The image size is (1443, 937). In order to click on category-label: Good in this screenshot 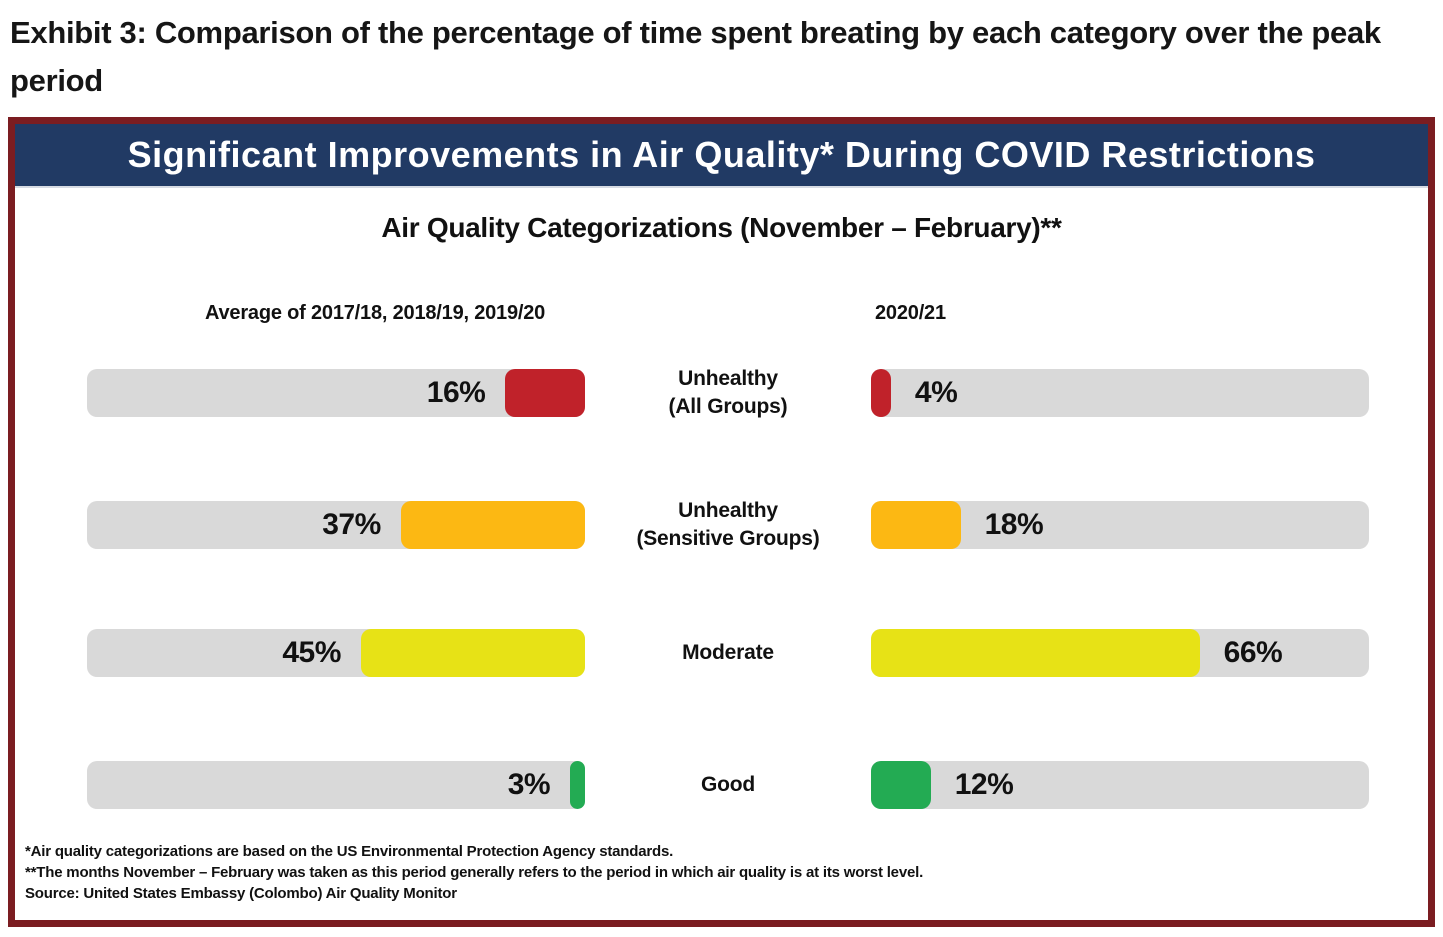, I will do `click(728, 785)`.